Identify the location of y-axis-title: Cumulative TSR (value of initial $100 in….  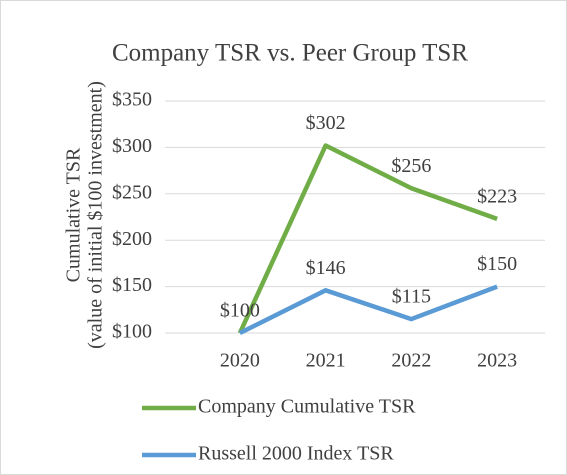
(85, 215).